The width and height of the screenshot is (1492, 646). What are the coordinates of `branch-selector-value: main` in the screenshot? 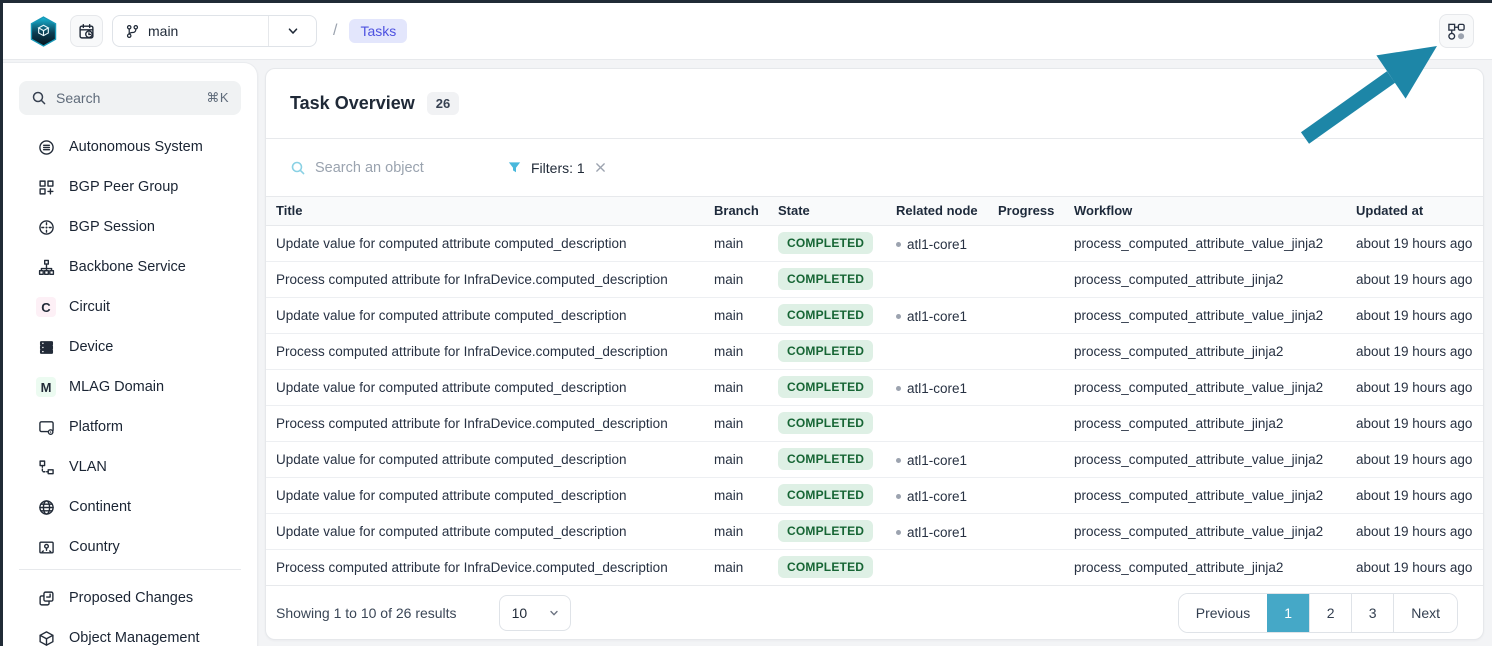 It's located at (190, 31).